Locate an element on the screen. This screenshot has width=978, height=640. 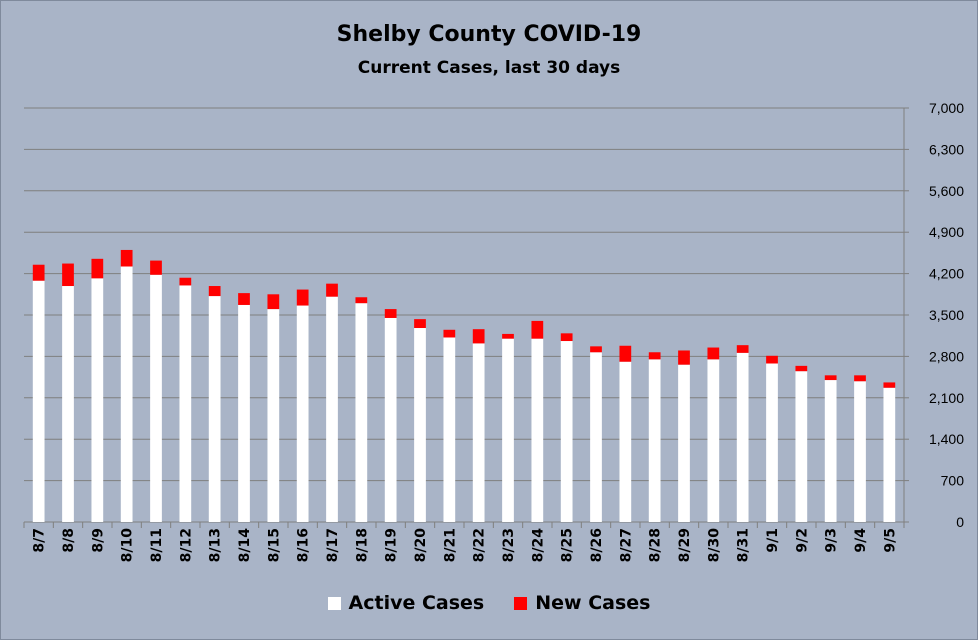
legend-swatch-new is located at coordinates (521, 603).